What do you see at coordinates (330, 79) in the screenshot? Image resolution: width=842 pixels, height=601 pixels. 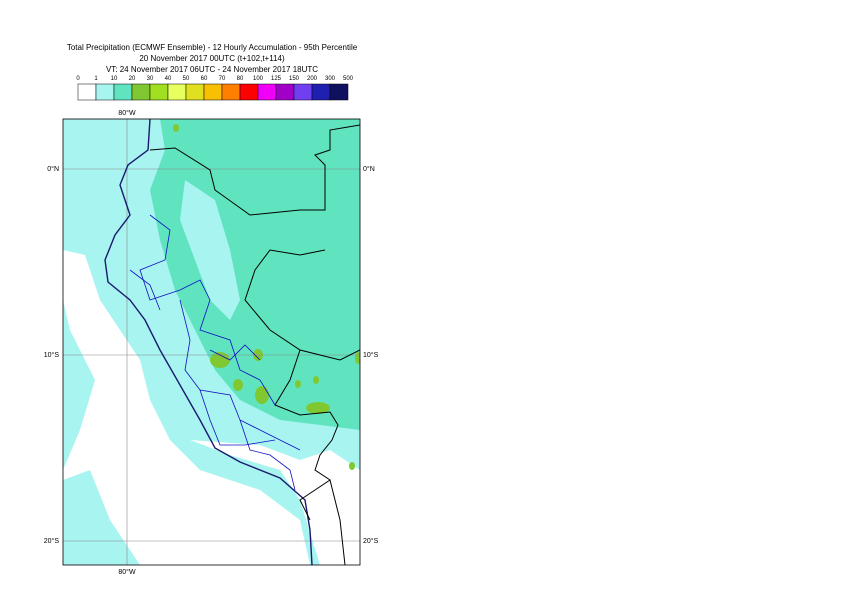 I see `legend-label: 300` at bounding box center [330, 79].